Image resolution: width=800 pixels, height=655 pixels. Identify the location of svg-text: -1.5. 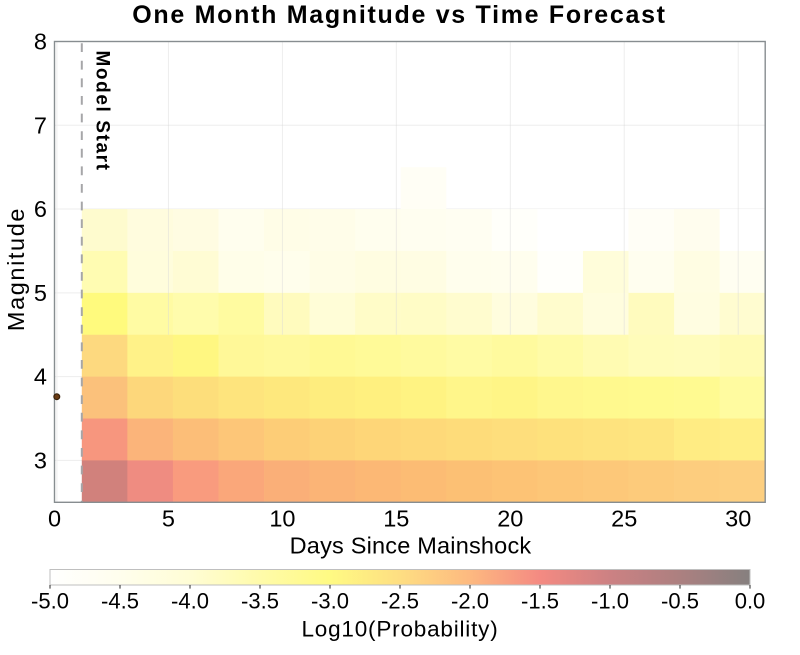
(540, 600).